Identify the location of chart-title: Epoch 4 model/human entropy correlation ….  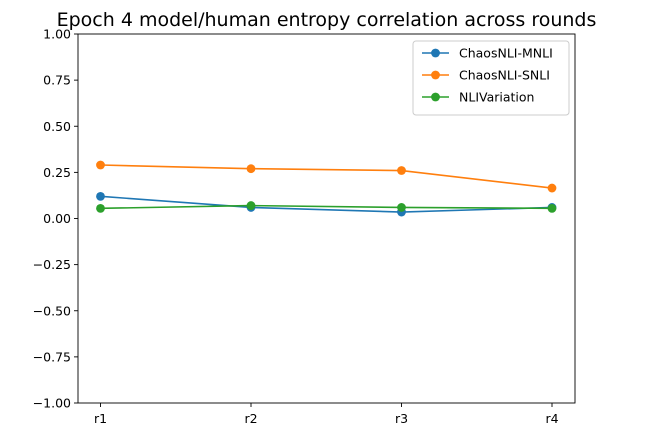
(327, 20).